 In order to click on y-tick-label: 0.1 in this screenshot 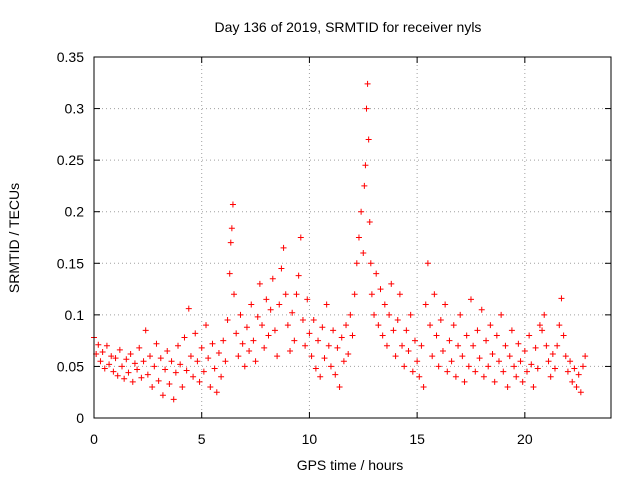, I will do `click(75, 315)`.